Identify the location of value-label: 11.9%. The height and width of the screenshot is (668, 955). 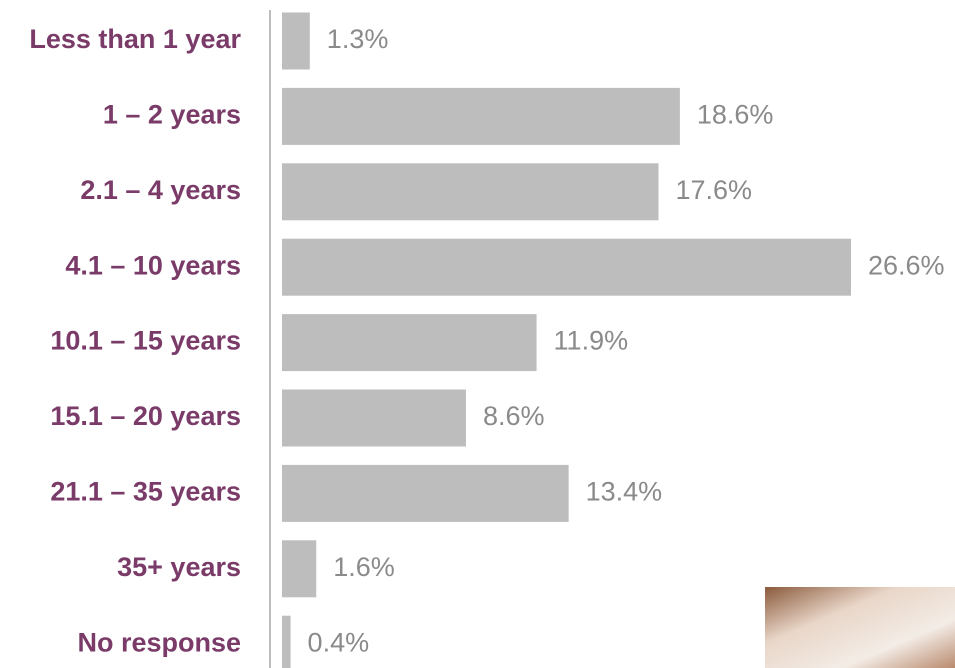
(591, 341).